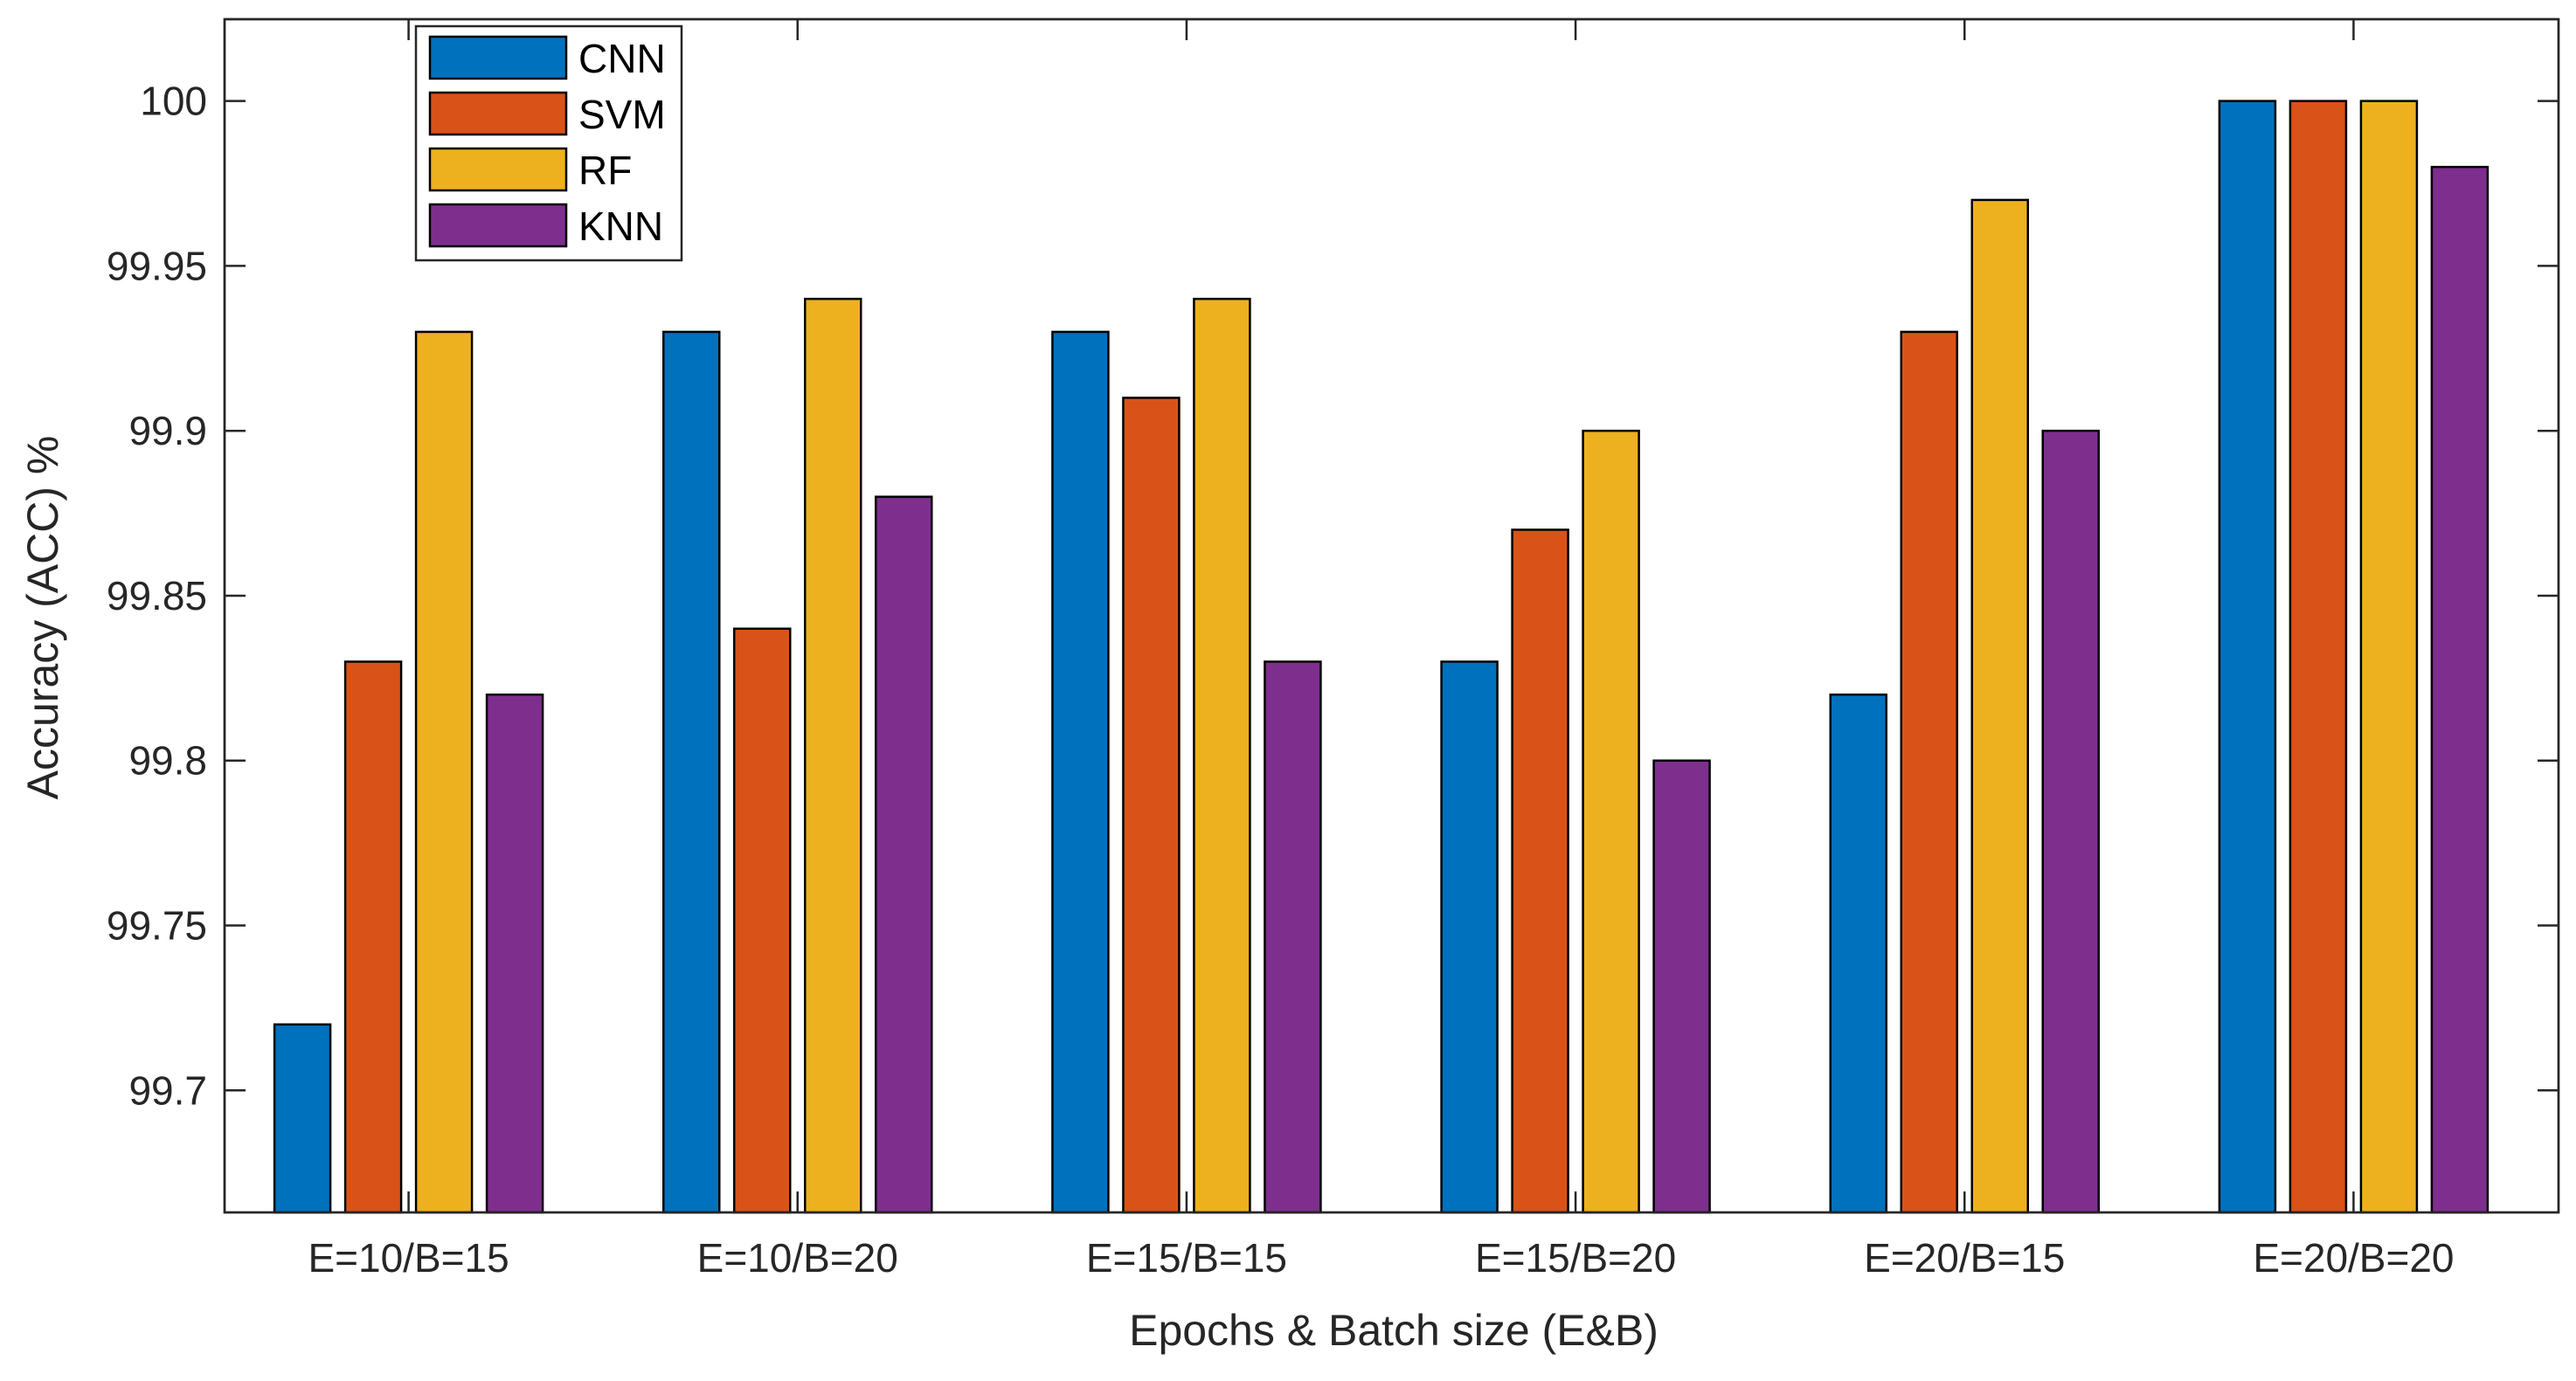  Describe the element at coordinates (498, 113) in the screenshot. I see `legend-swatch-svm` at that location.